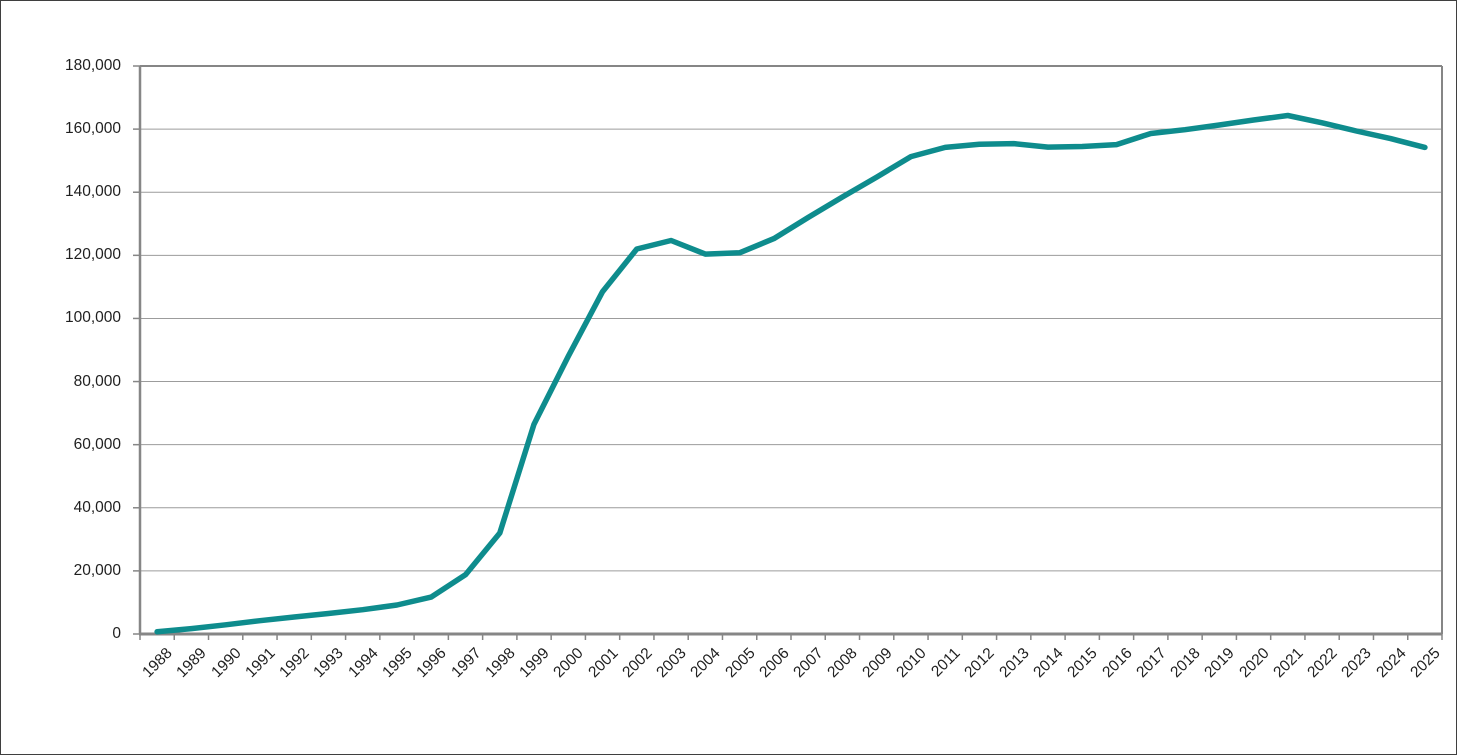 This screenshot has height=755, width=1457. Describe the element at coordinates (97, 570) in the screenshot. I see `y-tick-label: 20,000` at that location.